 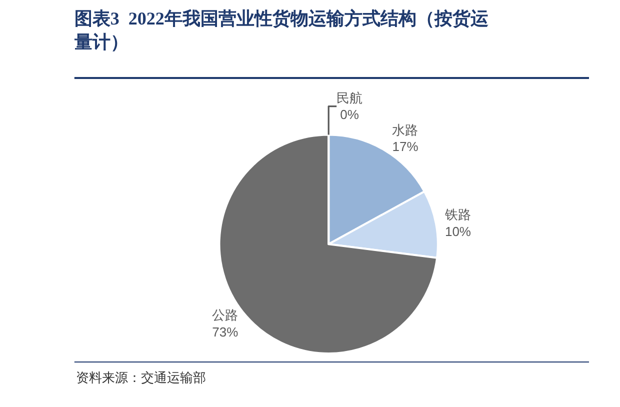 What do you see at coordinates (349, 114) in the screenshot?
I see `text: 0%` at bounding box center [349, 114].